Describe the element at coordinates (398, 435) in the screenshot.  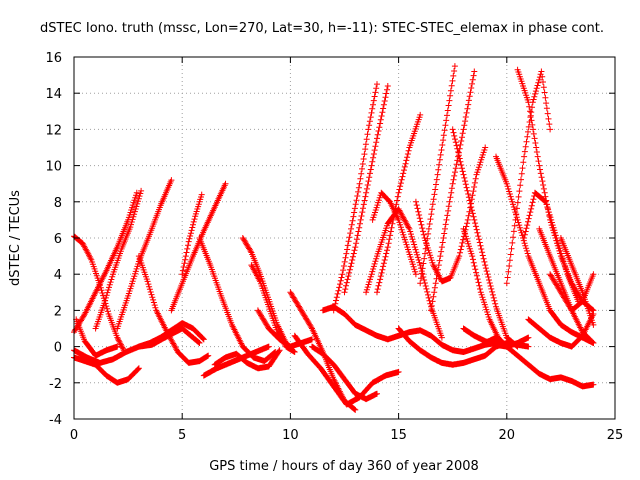
I see `x-tick-label: 15` at that location.